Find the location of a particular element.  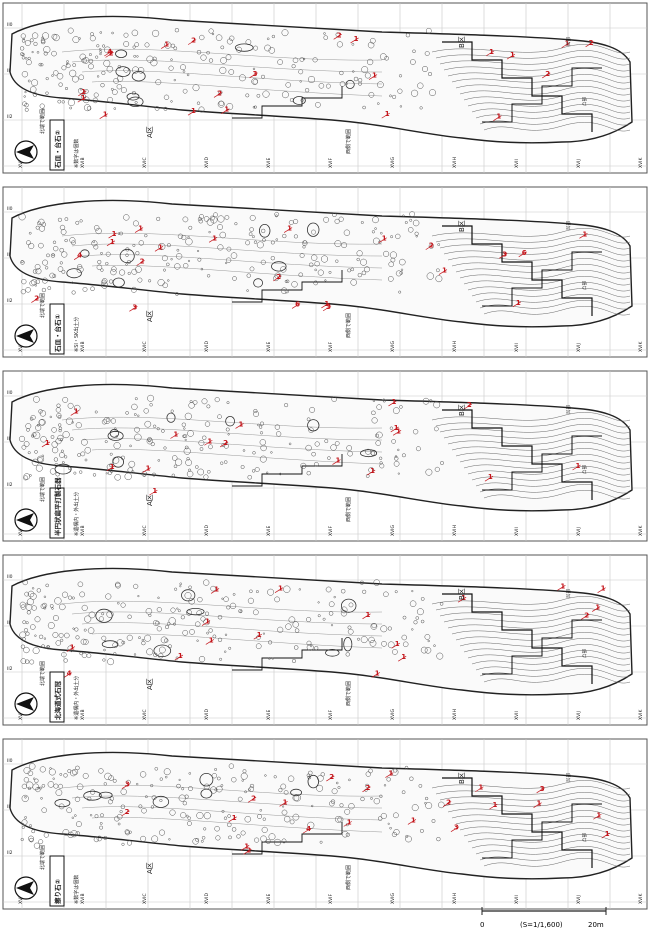

panel-note: ※SI・SK出土分 is located at coordinates (76, 334).